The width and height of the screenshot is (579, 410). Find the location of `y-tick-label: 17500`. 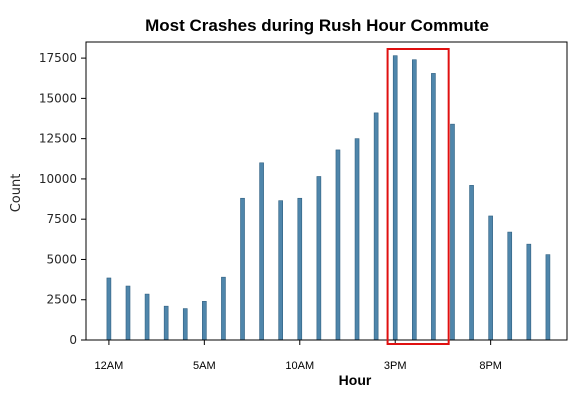

y-tick-label: 17500 is located at coordinates (58, 58).